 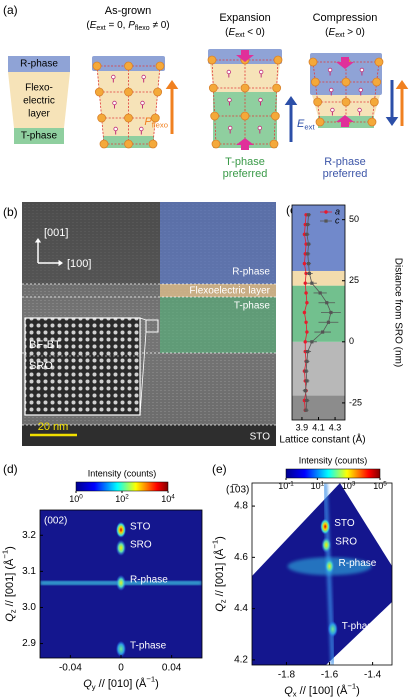 I want to click on label: Flexoelectric layer, so click(x=229, y=291).